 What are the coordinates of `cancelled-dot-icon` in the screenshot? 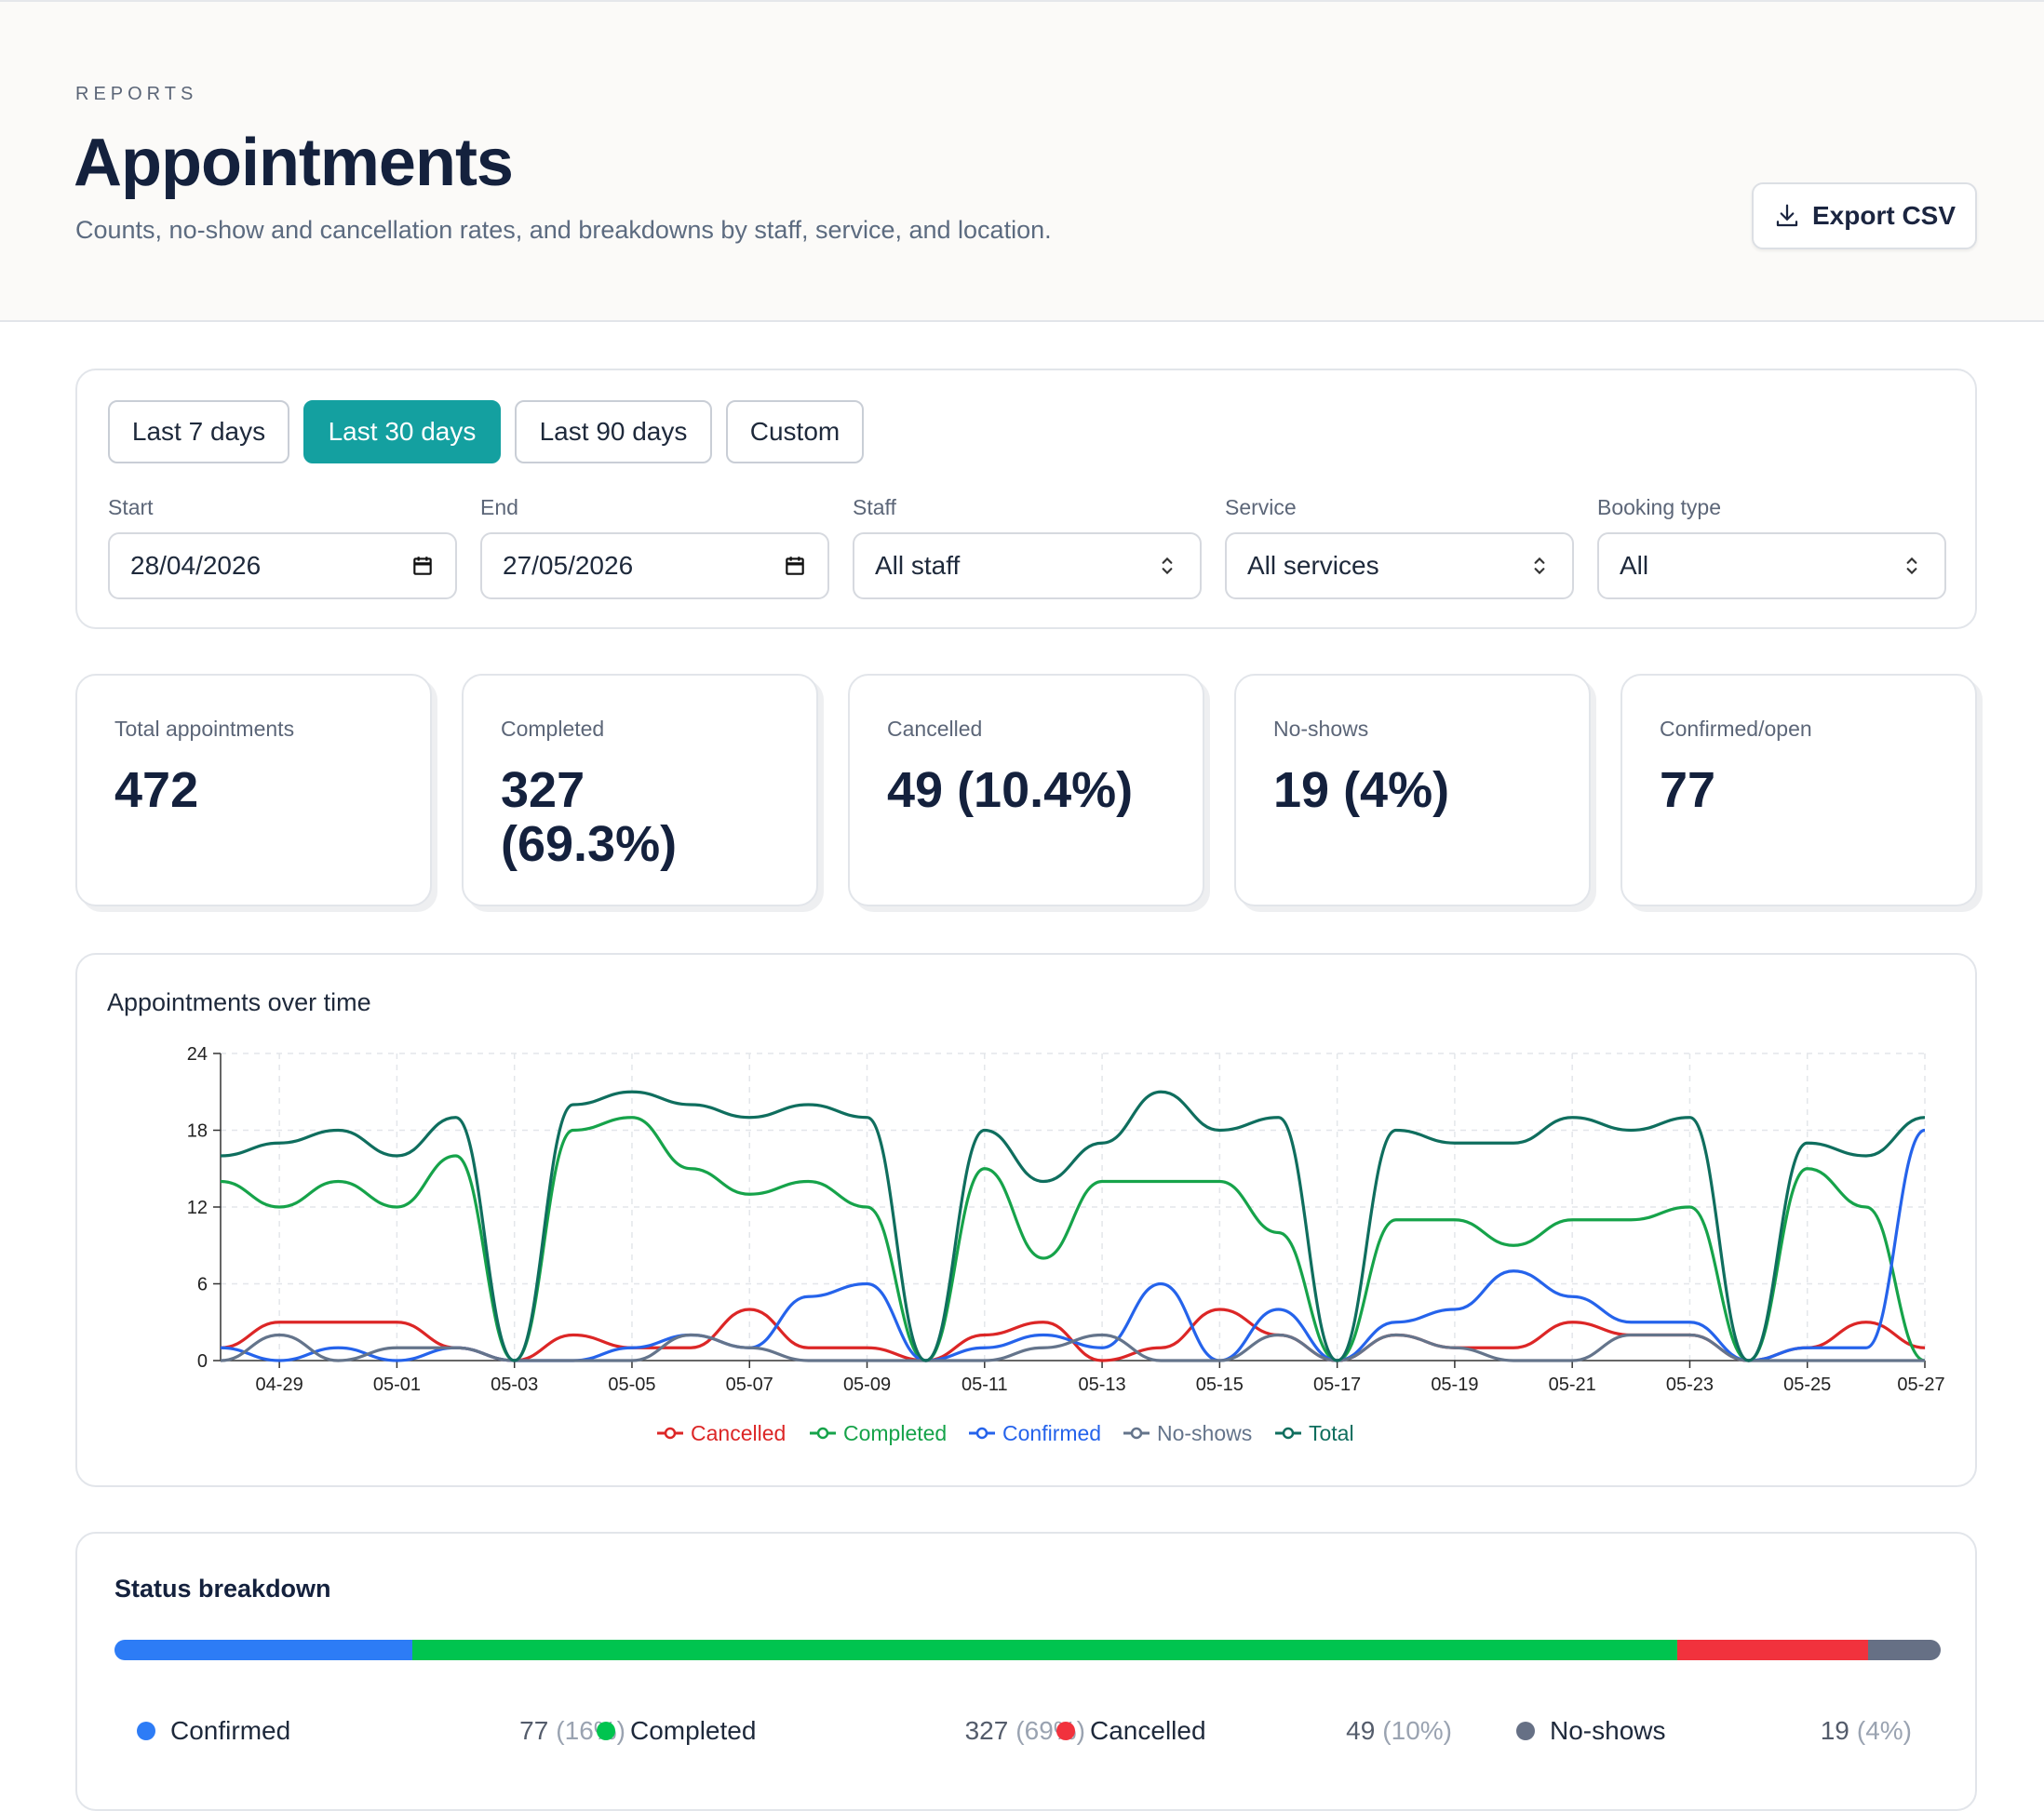 It's located at (1066, 1731).